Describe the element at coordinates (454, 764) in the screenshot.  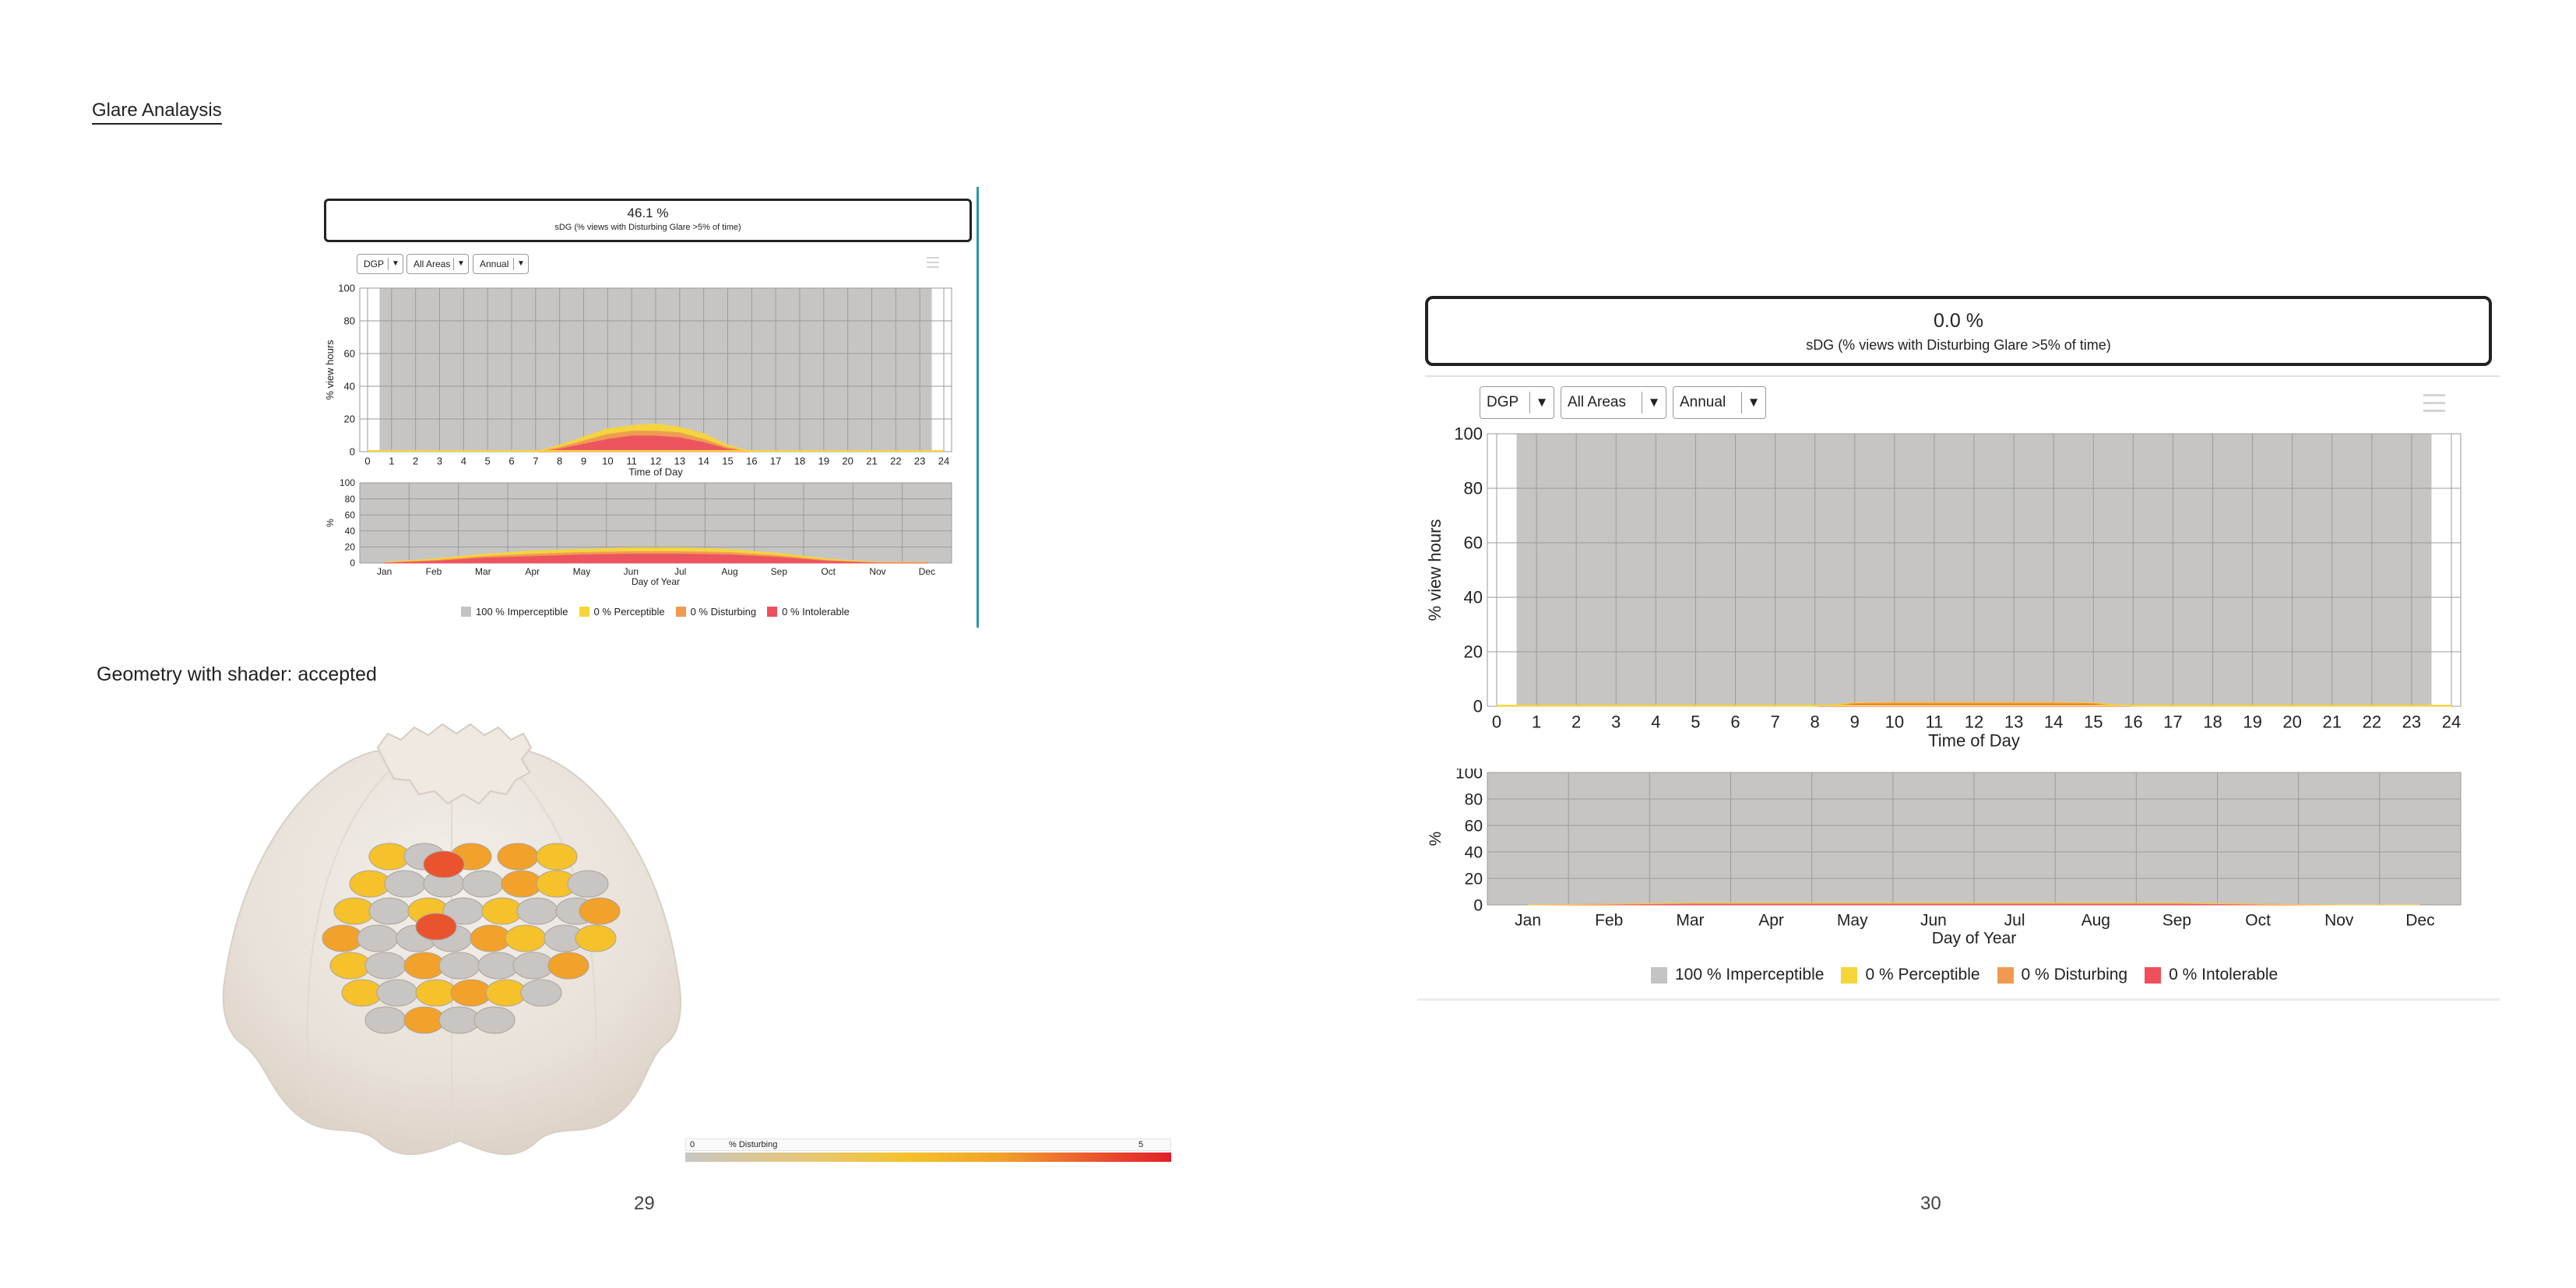
I see `dome-crown` at that location.